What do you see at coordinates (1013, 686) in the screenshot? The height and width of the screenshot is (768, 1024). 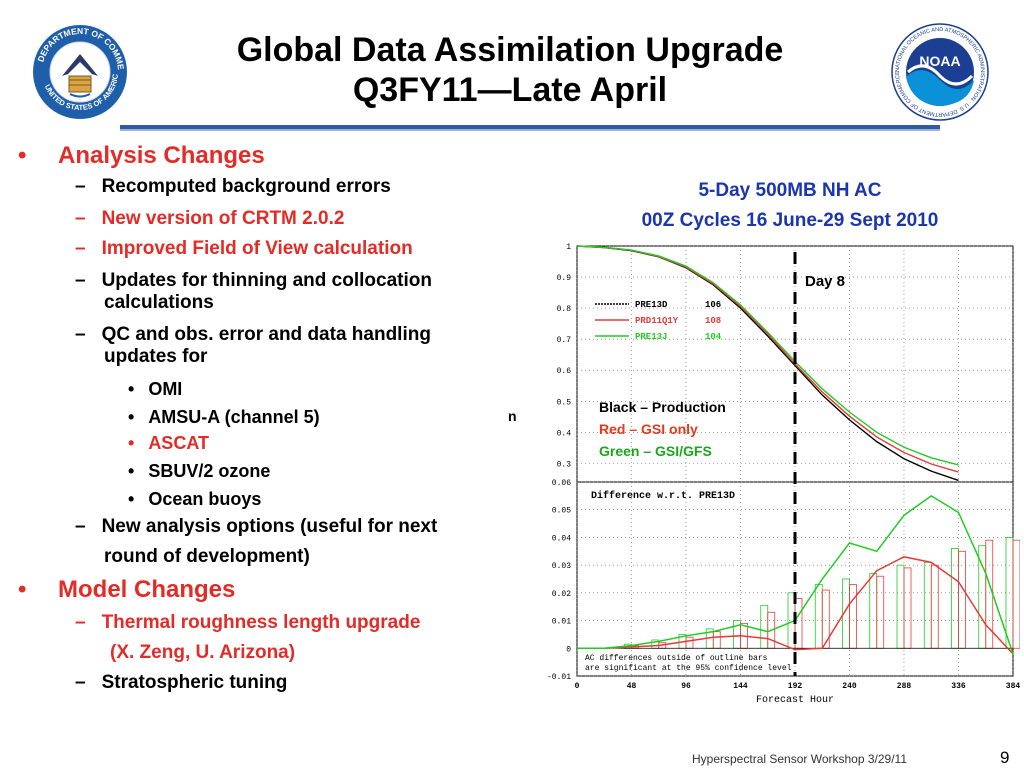 I see `x-tick-label: 384` at bounding box center [1013, 686].